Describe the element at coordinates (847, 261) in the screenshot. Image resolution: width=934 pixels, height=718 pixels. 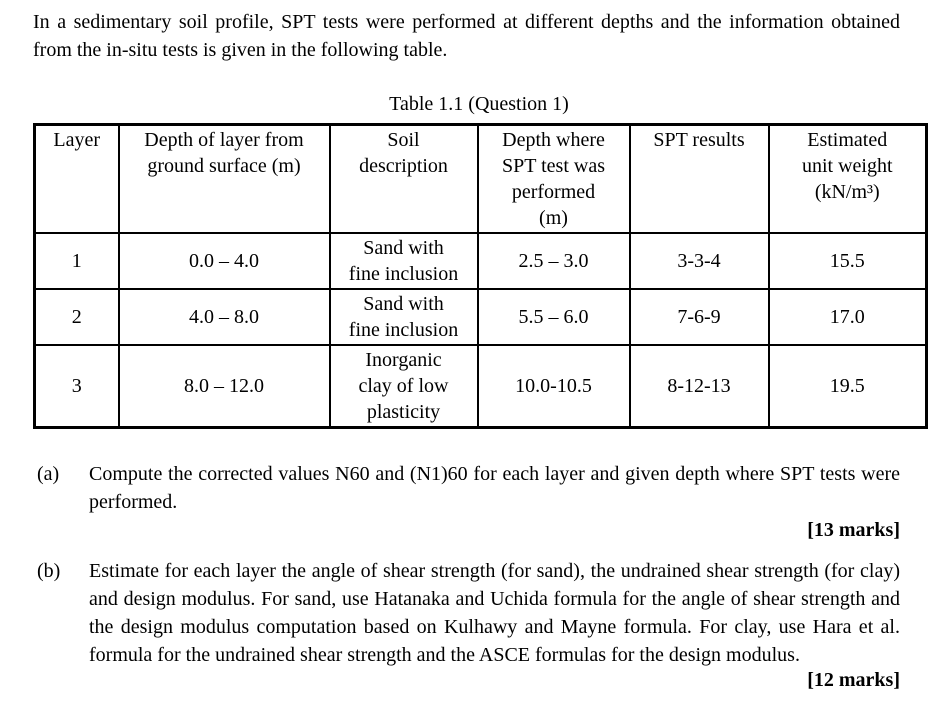
I see `cell-unit-weight: 15.5` at that location.